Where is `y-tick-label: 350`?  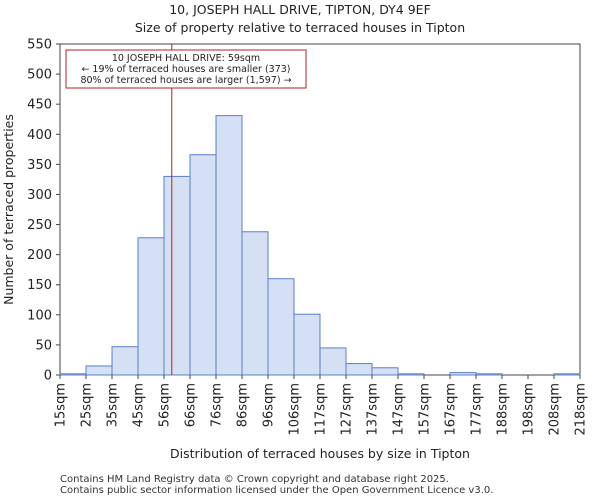 y-tick-label: 350 is located at coordinates (39, 165).